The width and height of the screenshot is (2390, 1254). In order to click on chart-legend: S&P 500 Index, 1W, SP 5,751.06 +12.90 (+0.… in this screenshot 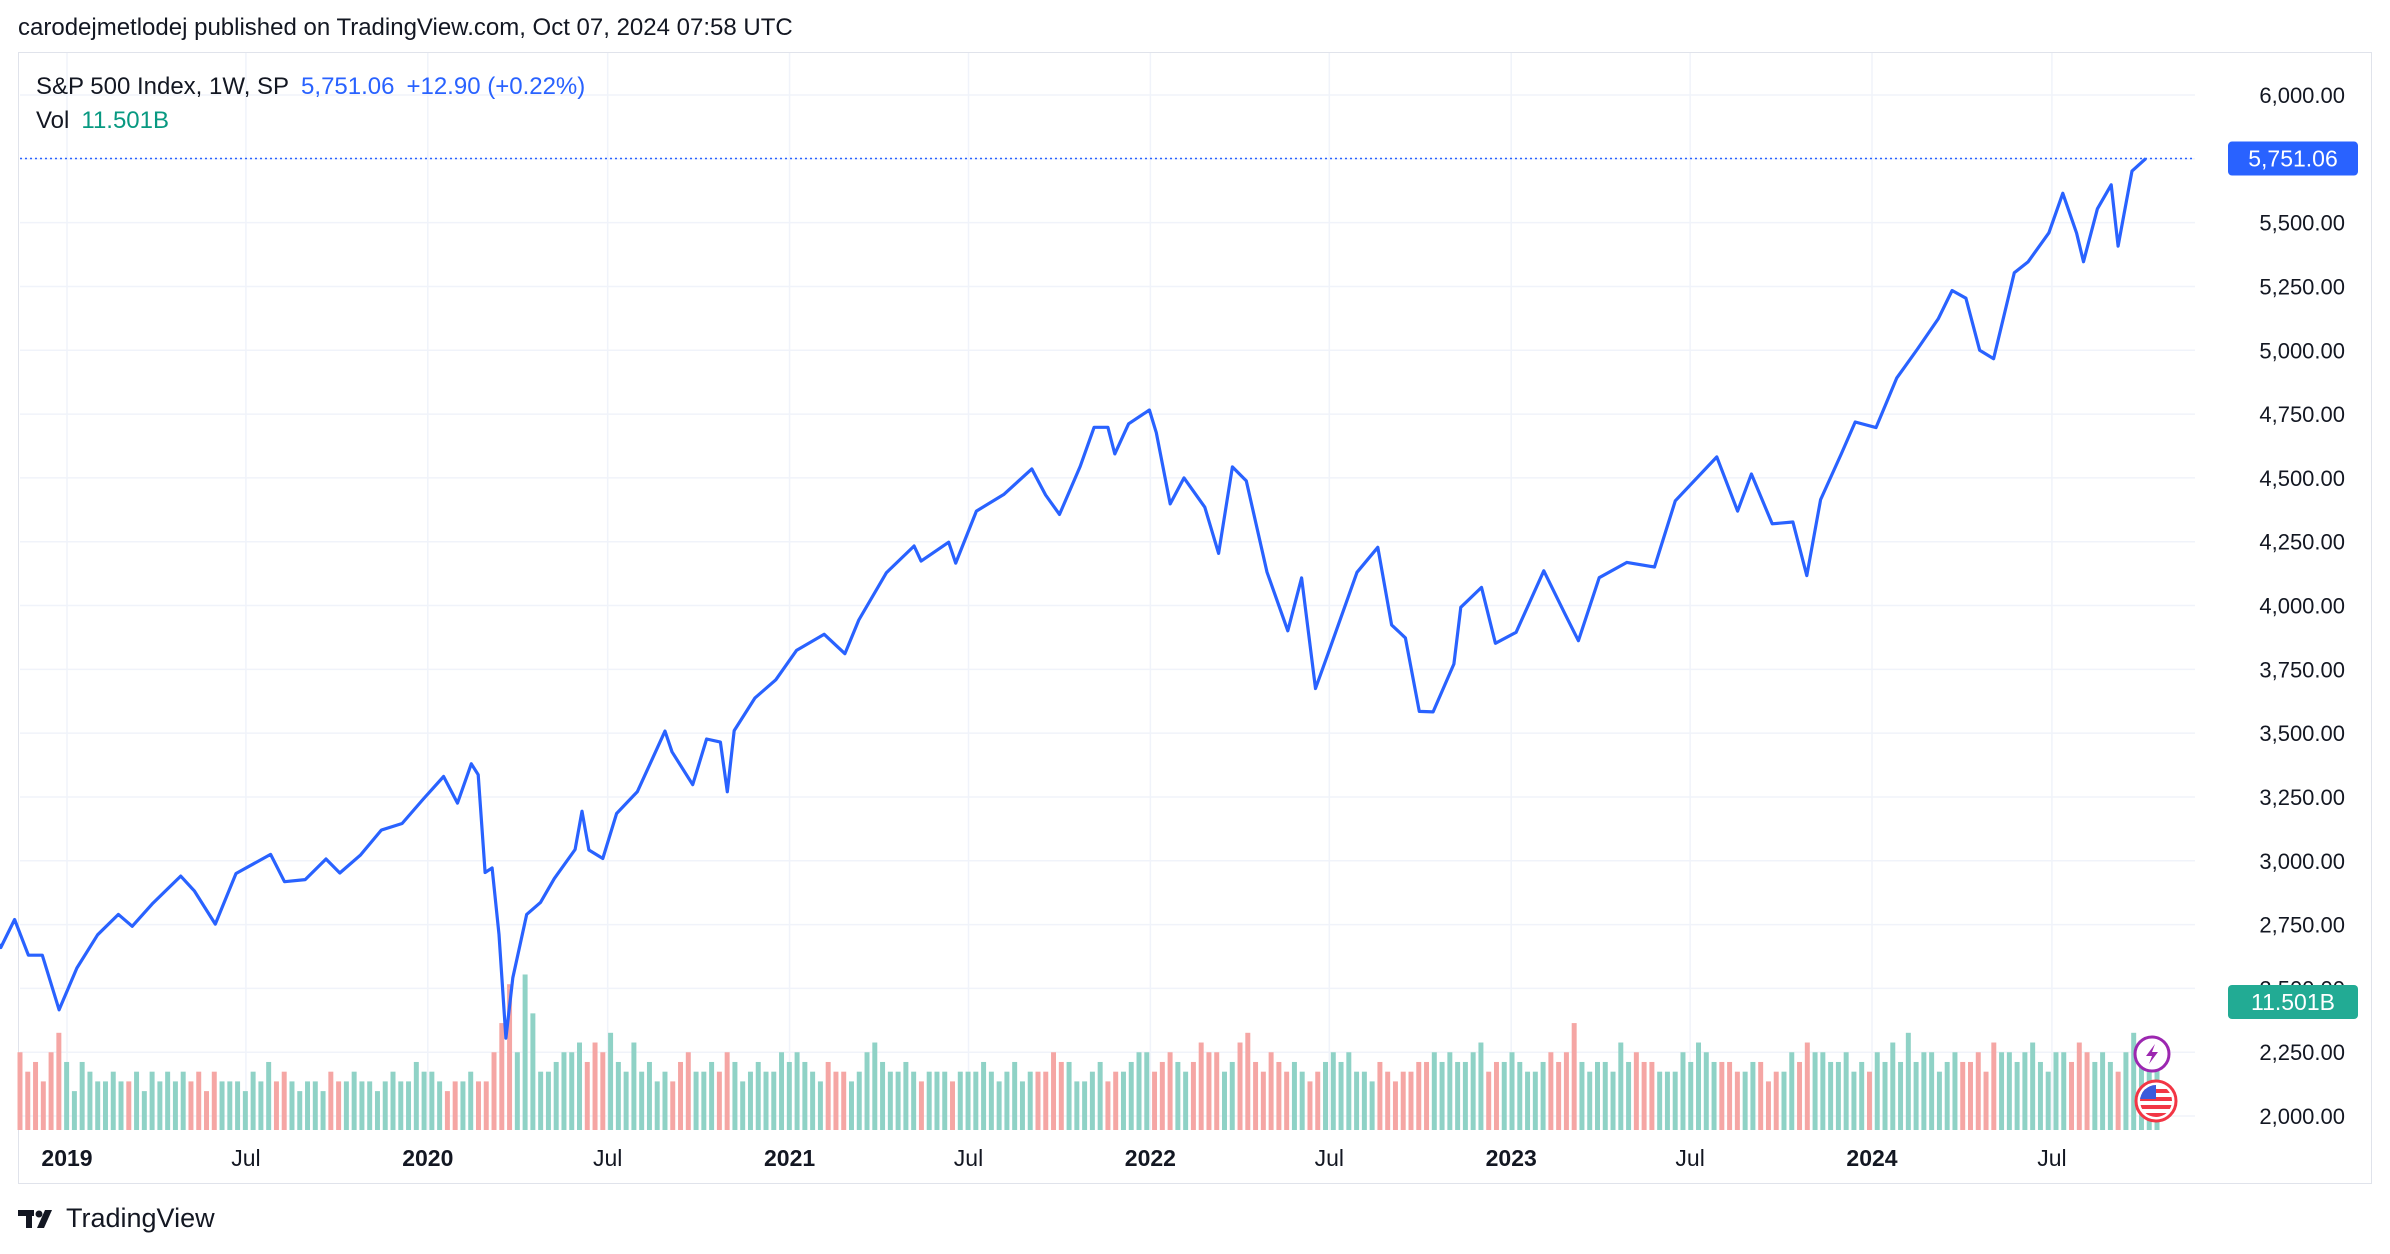, I will do `click(310, 104)`.